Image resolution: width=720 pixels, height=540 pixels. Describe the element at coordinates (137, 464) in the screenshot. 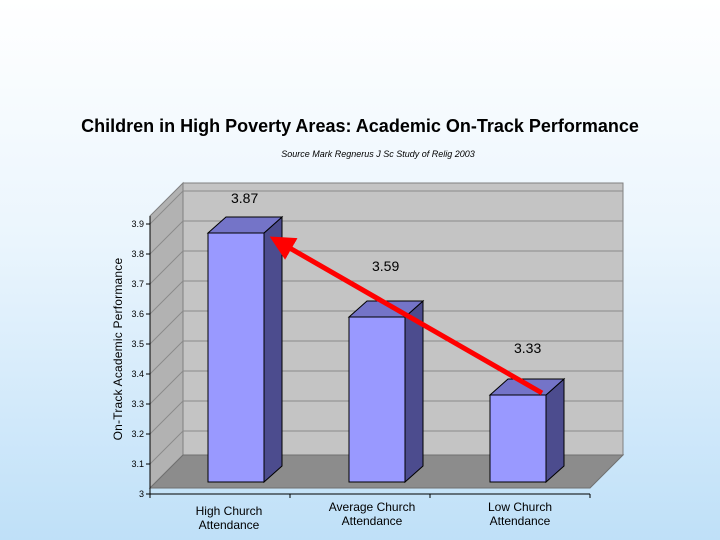

I see `y-tick-label: 3.1` at that location.